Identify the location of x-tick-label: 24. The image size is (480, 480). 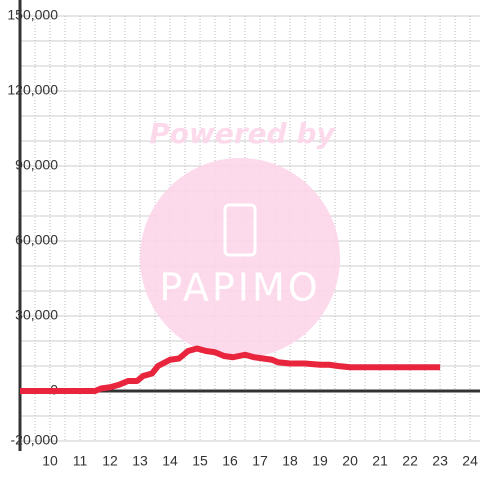
(470, 461).